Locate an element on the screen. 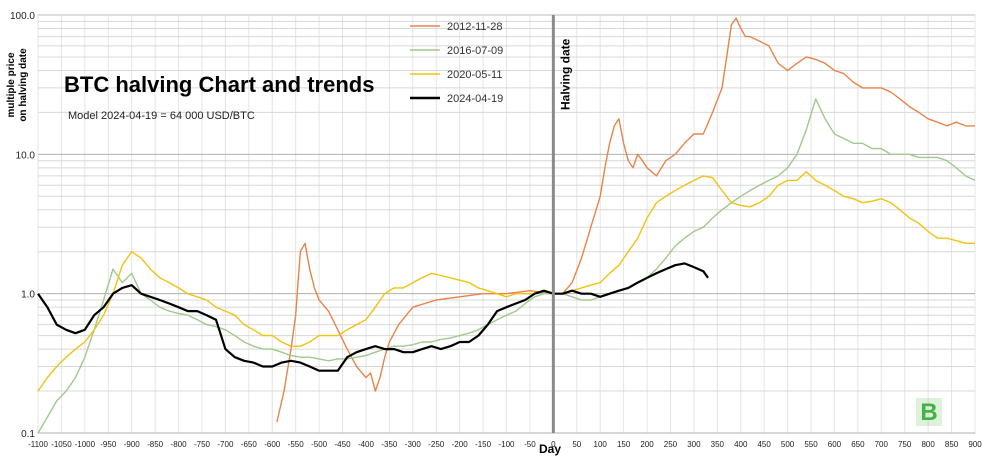 Image resolution: width=1000 pixels, height=467 pixels. x-tick-label: -1100 is located at coordinates (38, 444).